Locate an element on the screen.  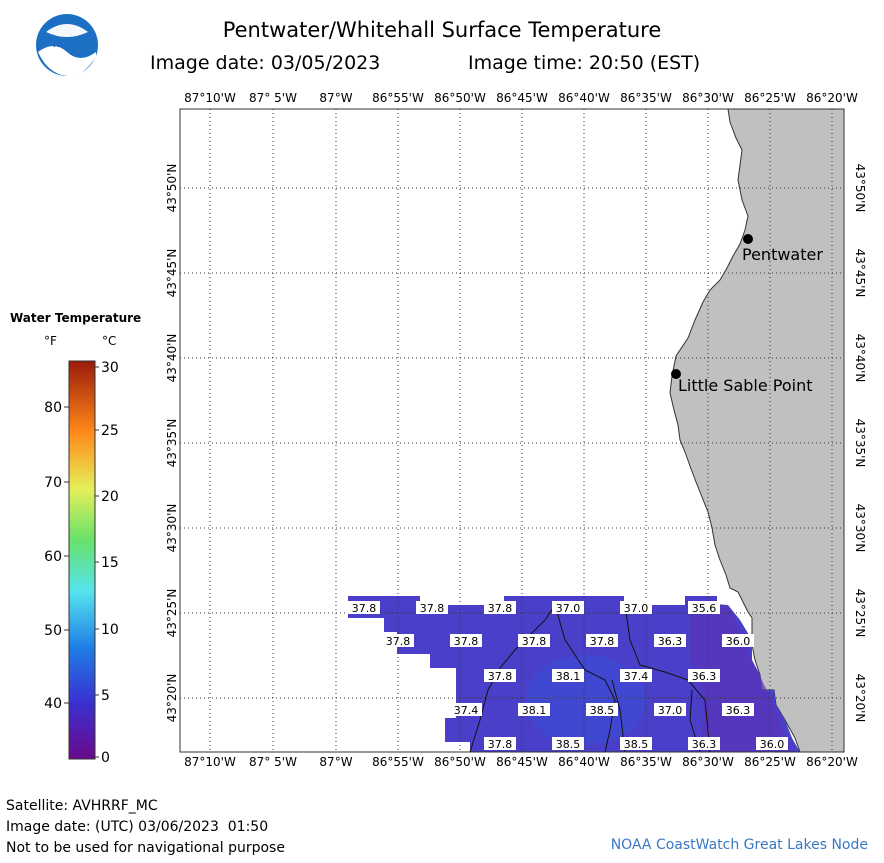
warm-core is located at coordinates (585, 700).